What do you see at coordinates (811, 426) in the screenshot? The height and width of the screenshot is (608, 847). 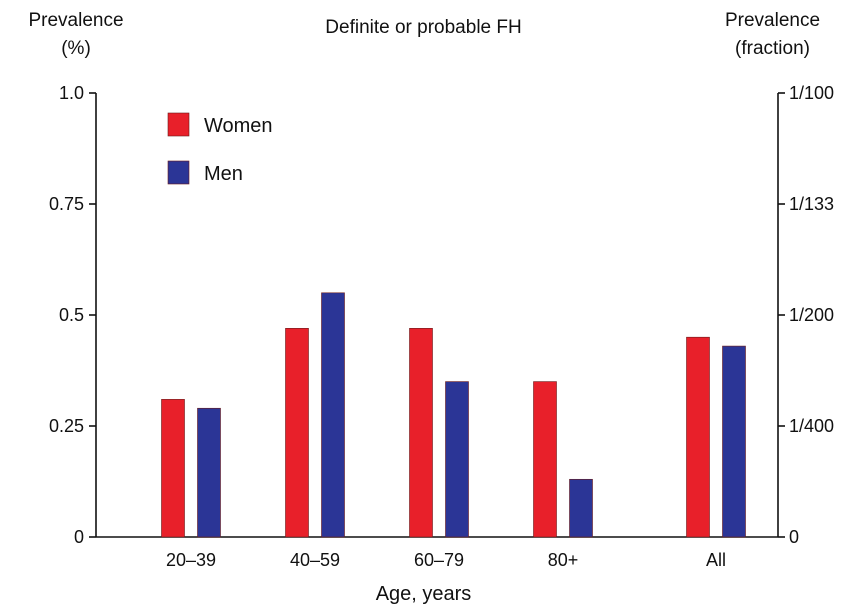 I see `y-tick-label-right: 1/400` at bounding box center [811, 426].